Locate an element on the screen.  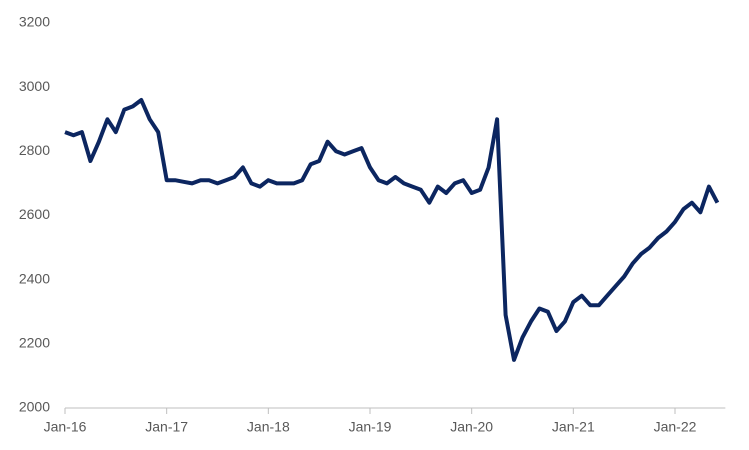
y-tick-label: 3200 is located at coordinates (34, 22).